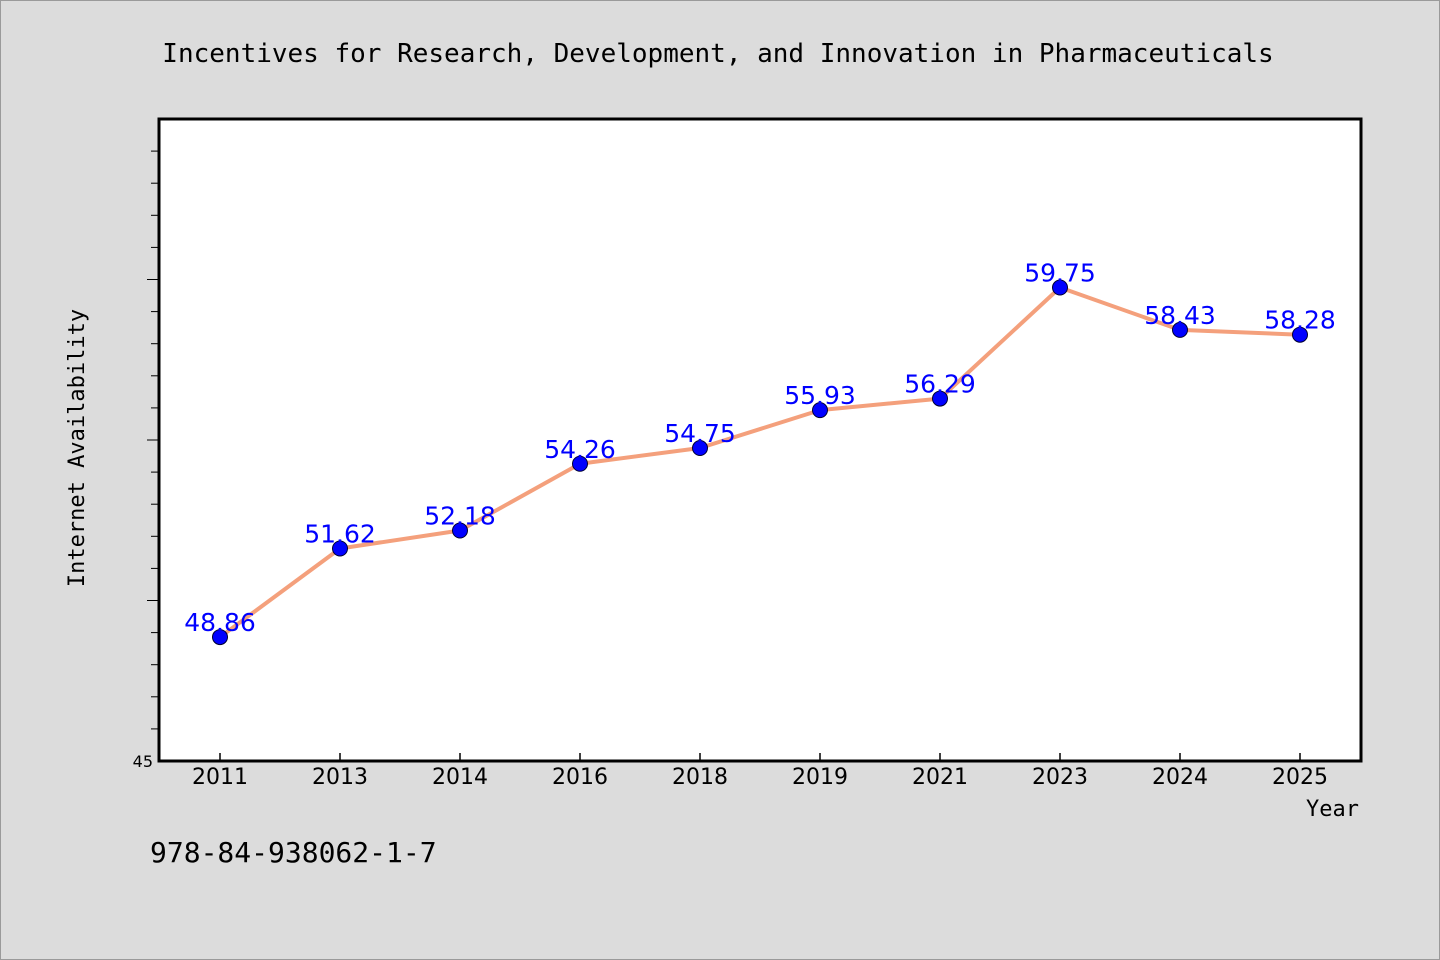 The height and width of the screenshot is (960, 1440). I want to click on x-tick-label: 2014, so click(460, 777).